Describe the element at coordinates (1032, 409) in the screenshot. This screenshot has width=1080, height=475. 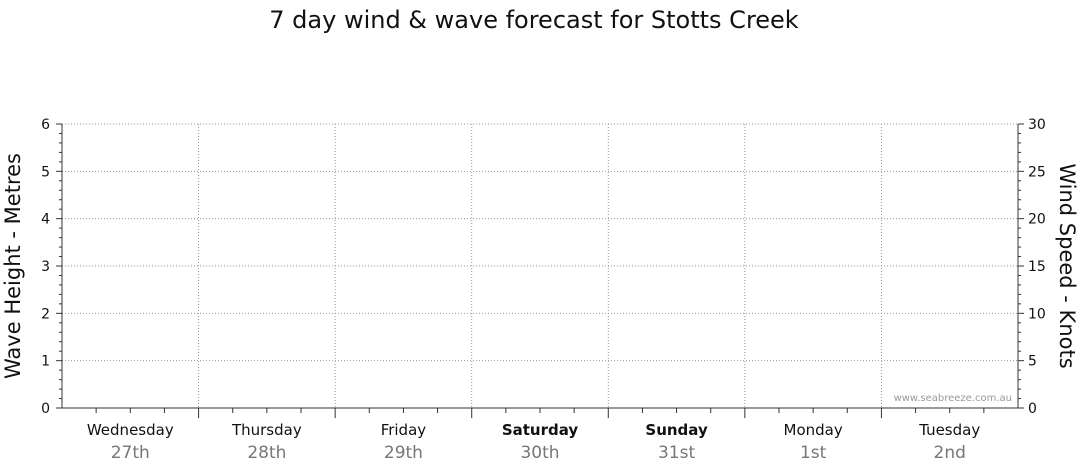
I see `right-tick-label: 0` at that location.